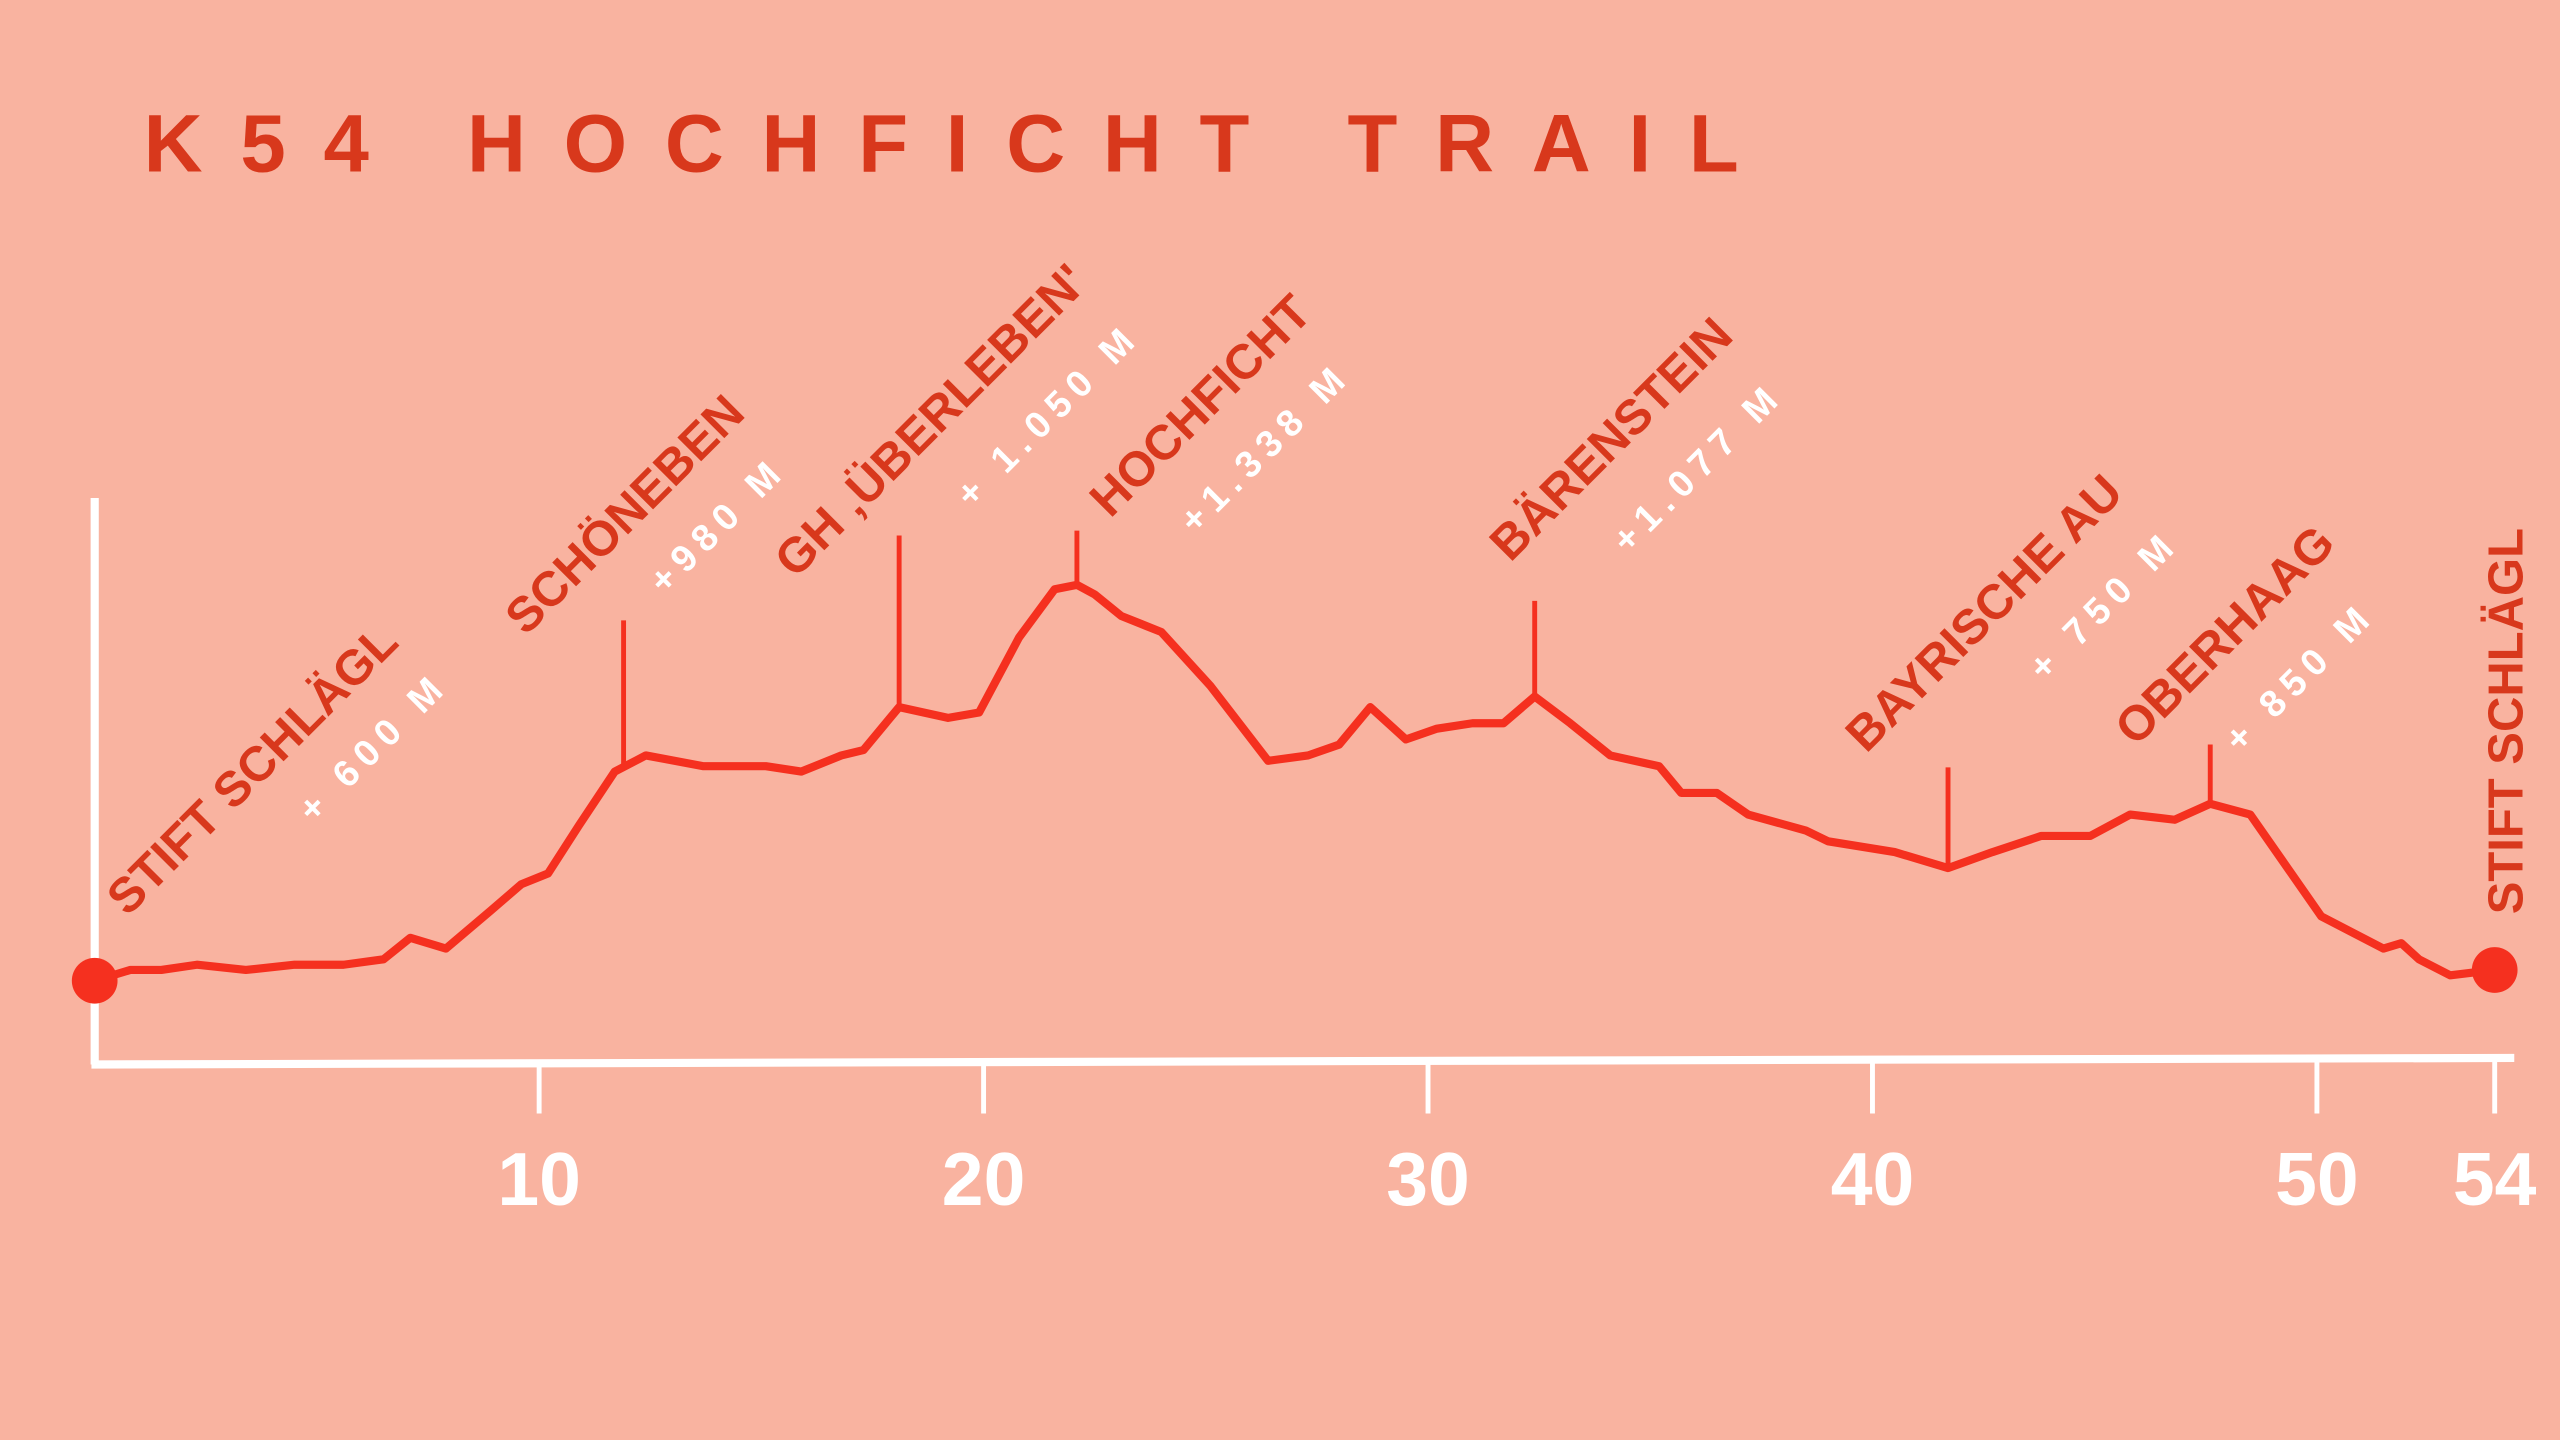 The image size is (2560, 1440). Describe the element at coordinates (539, 1179) in the screenshot. I see `x-tick-label: 10` at that location.